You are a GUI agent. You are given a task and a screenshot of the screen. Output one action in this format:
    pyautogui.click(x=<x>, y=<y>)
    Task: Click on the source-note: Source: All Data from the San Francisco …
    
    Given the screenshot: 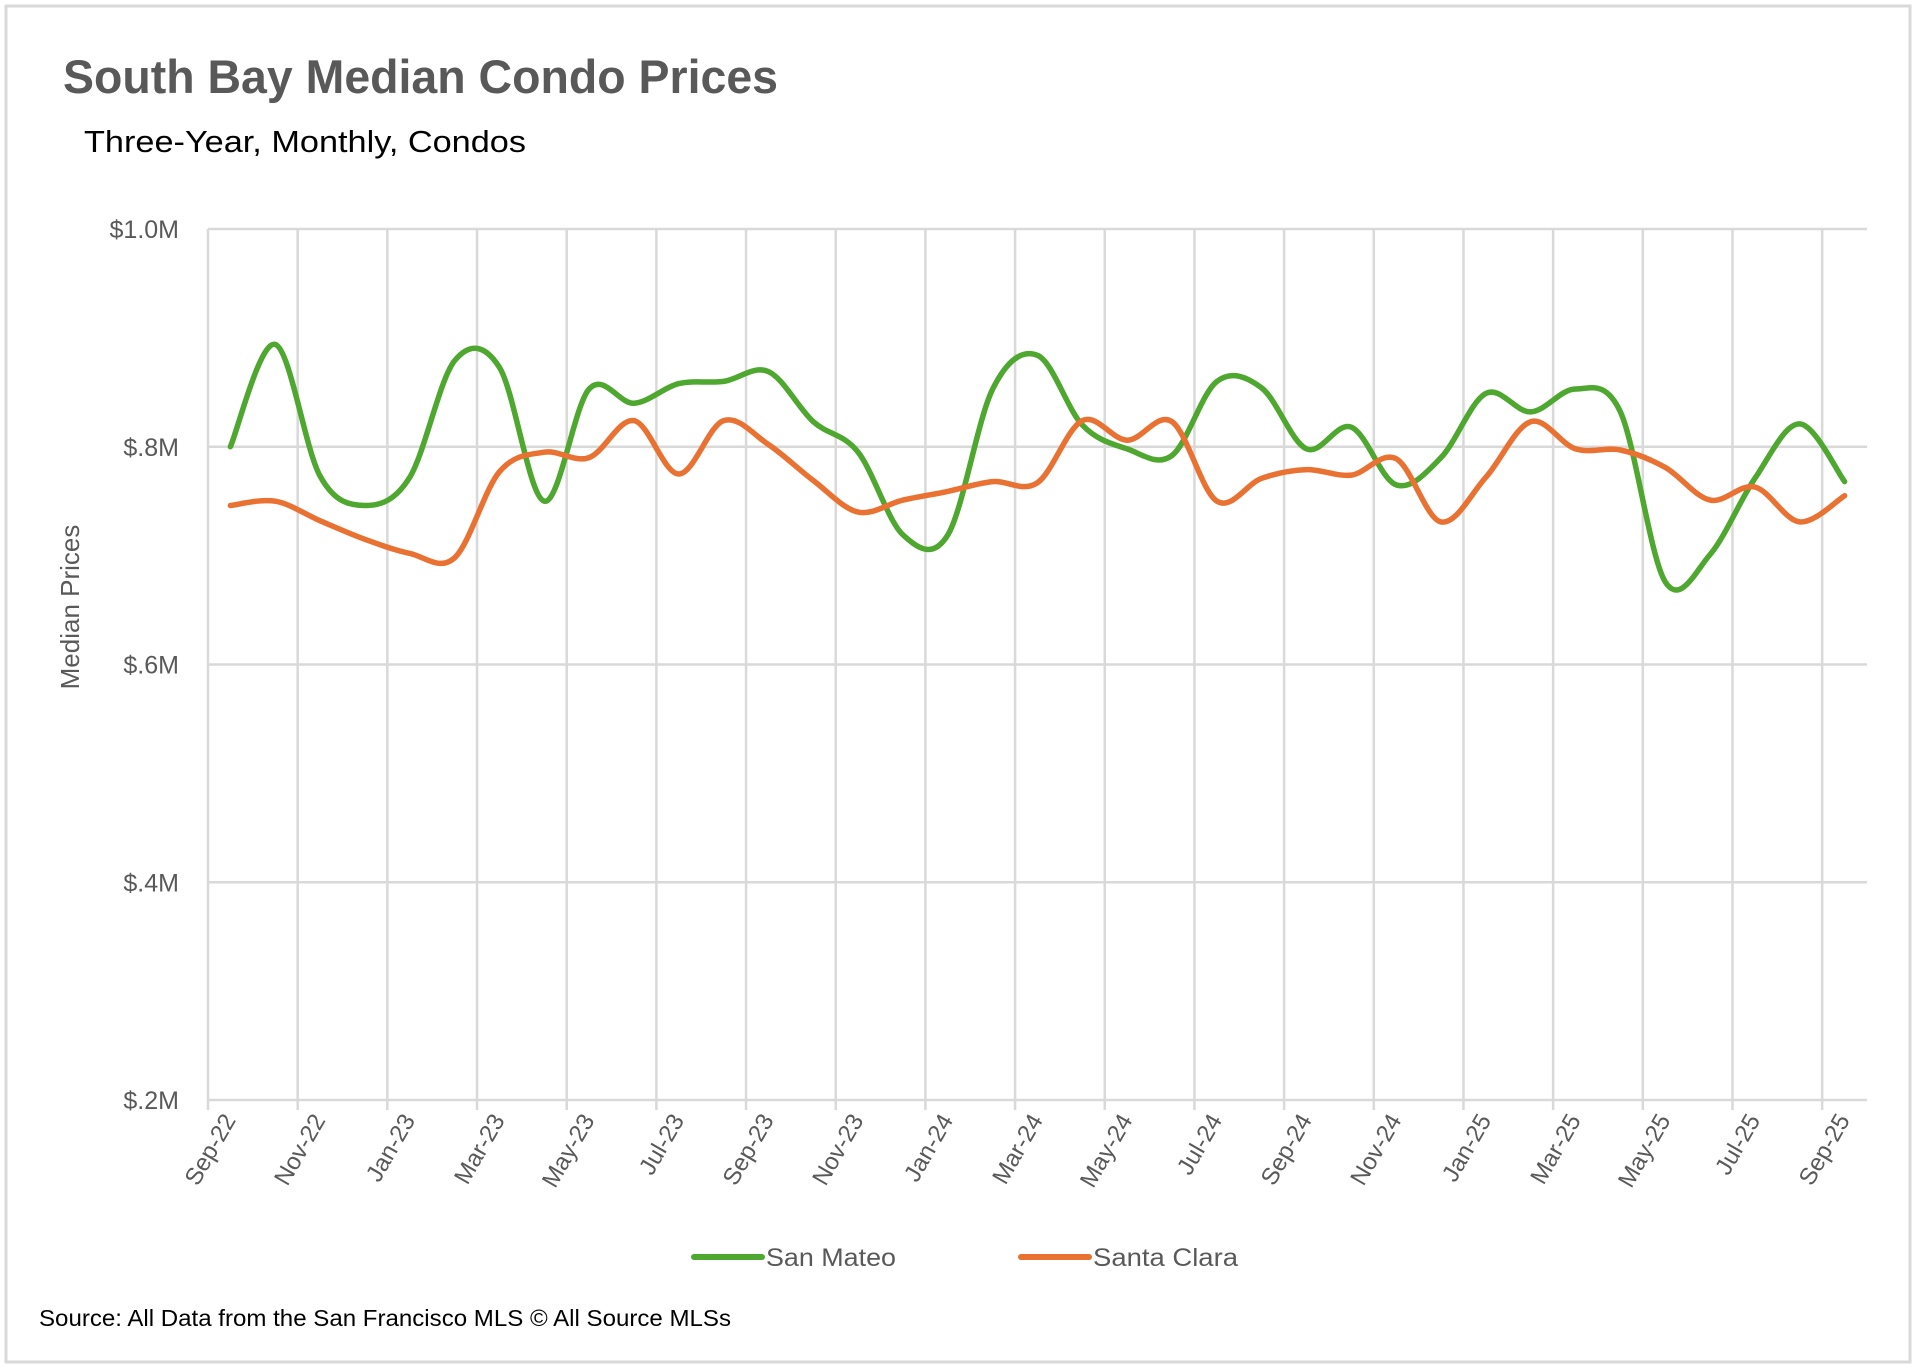 What is the action you would take?
    pyautogui.click(x=385, y=1318)
    